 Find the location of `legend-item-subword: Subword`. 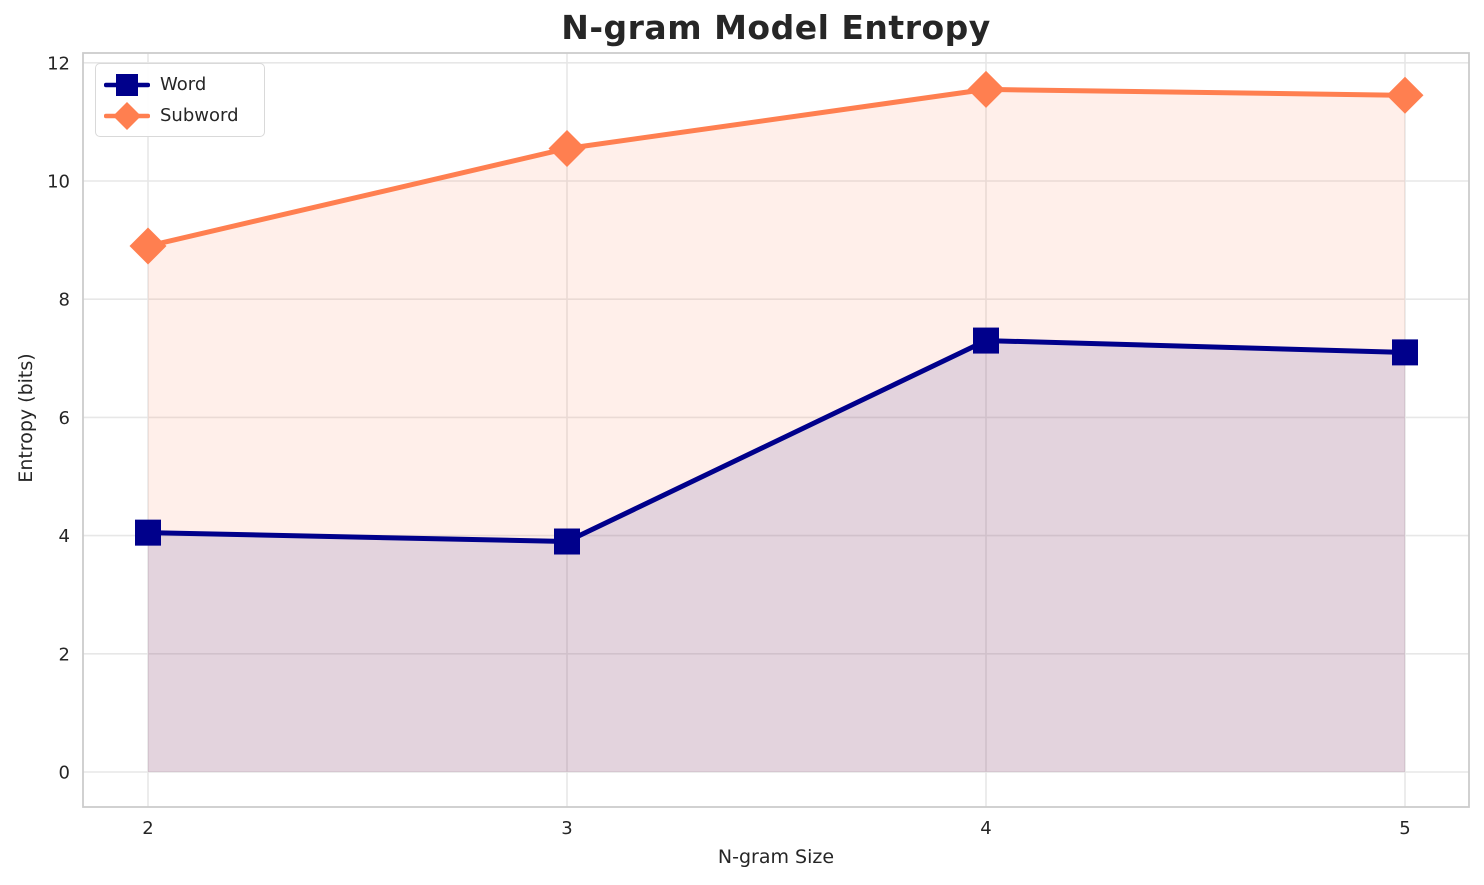

legend-item-subword: Subword is located at coordinates (180, 115).